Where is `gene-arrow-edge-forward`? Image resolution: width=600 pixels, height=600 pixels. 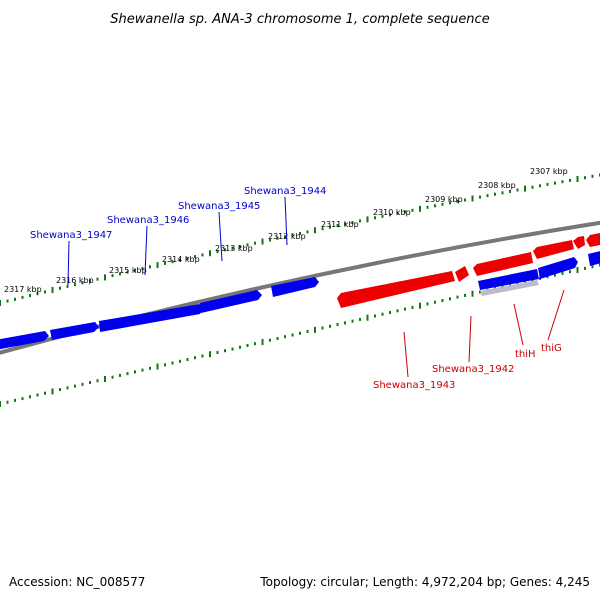 gene-arrow-edge-forward is located at coordinates (594, 258).